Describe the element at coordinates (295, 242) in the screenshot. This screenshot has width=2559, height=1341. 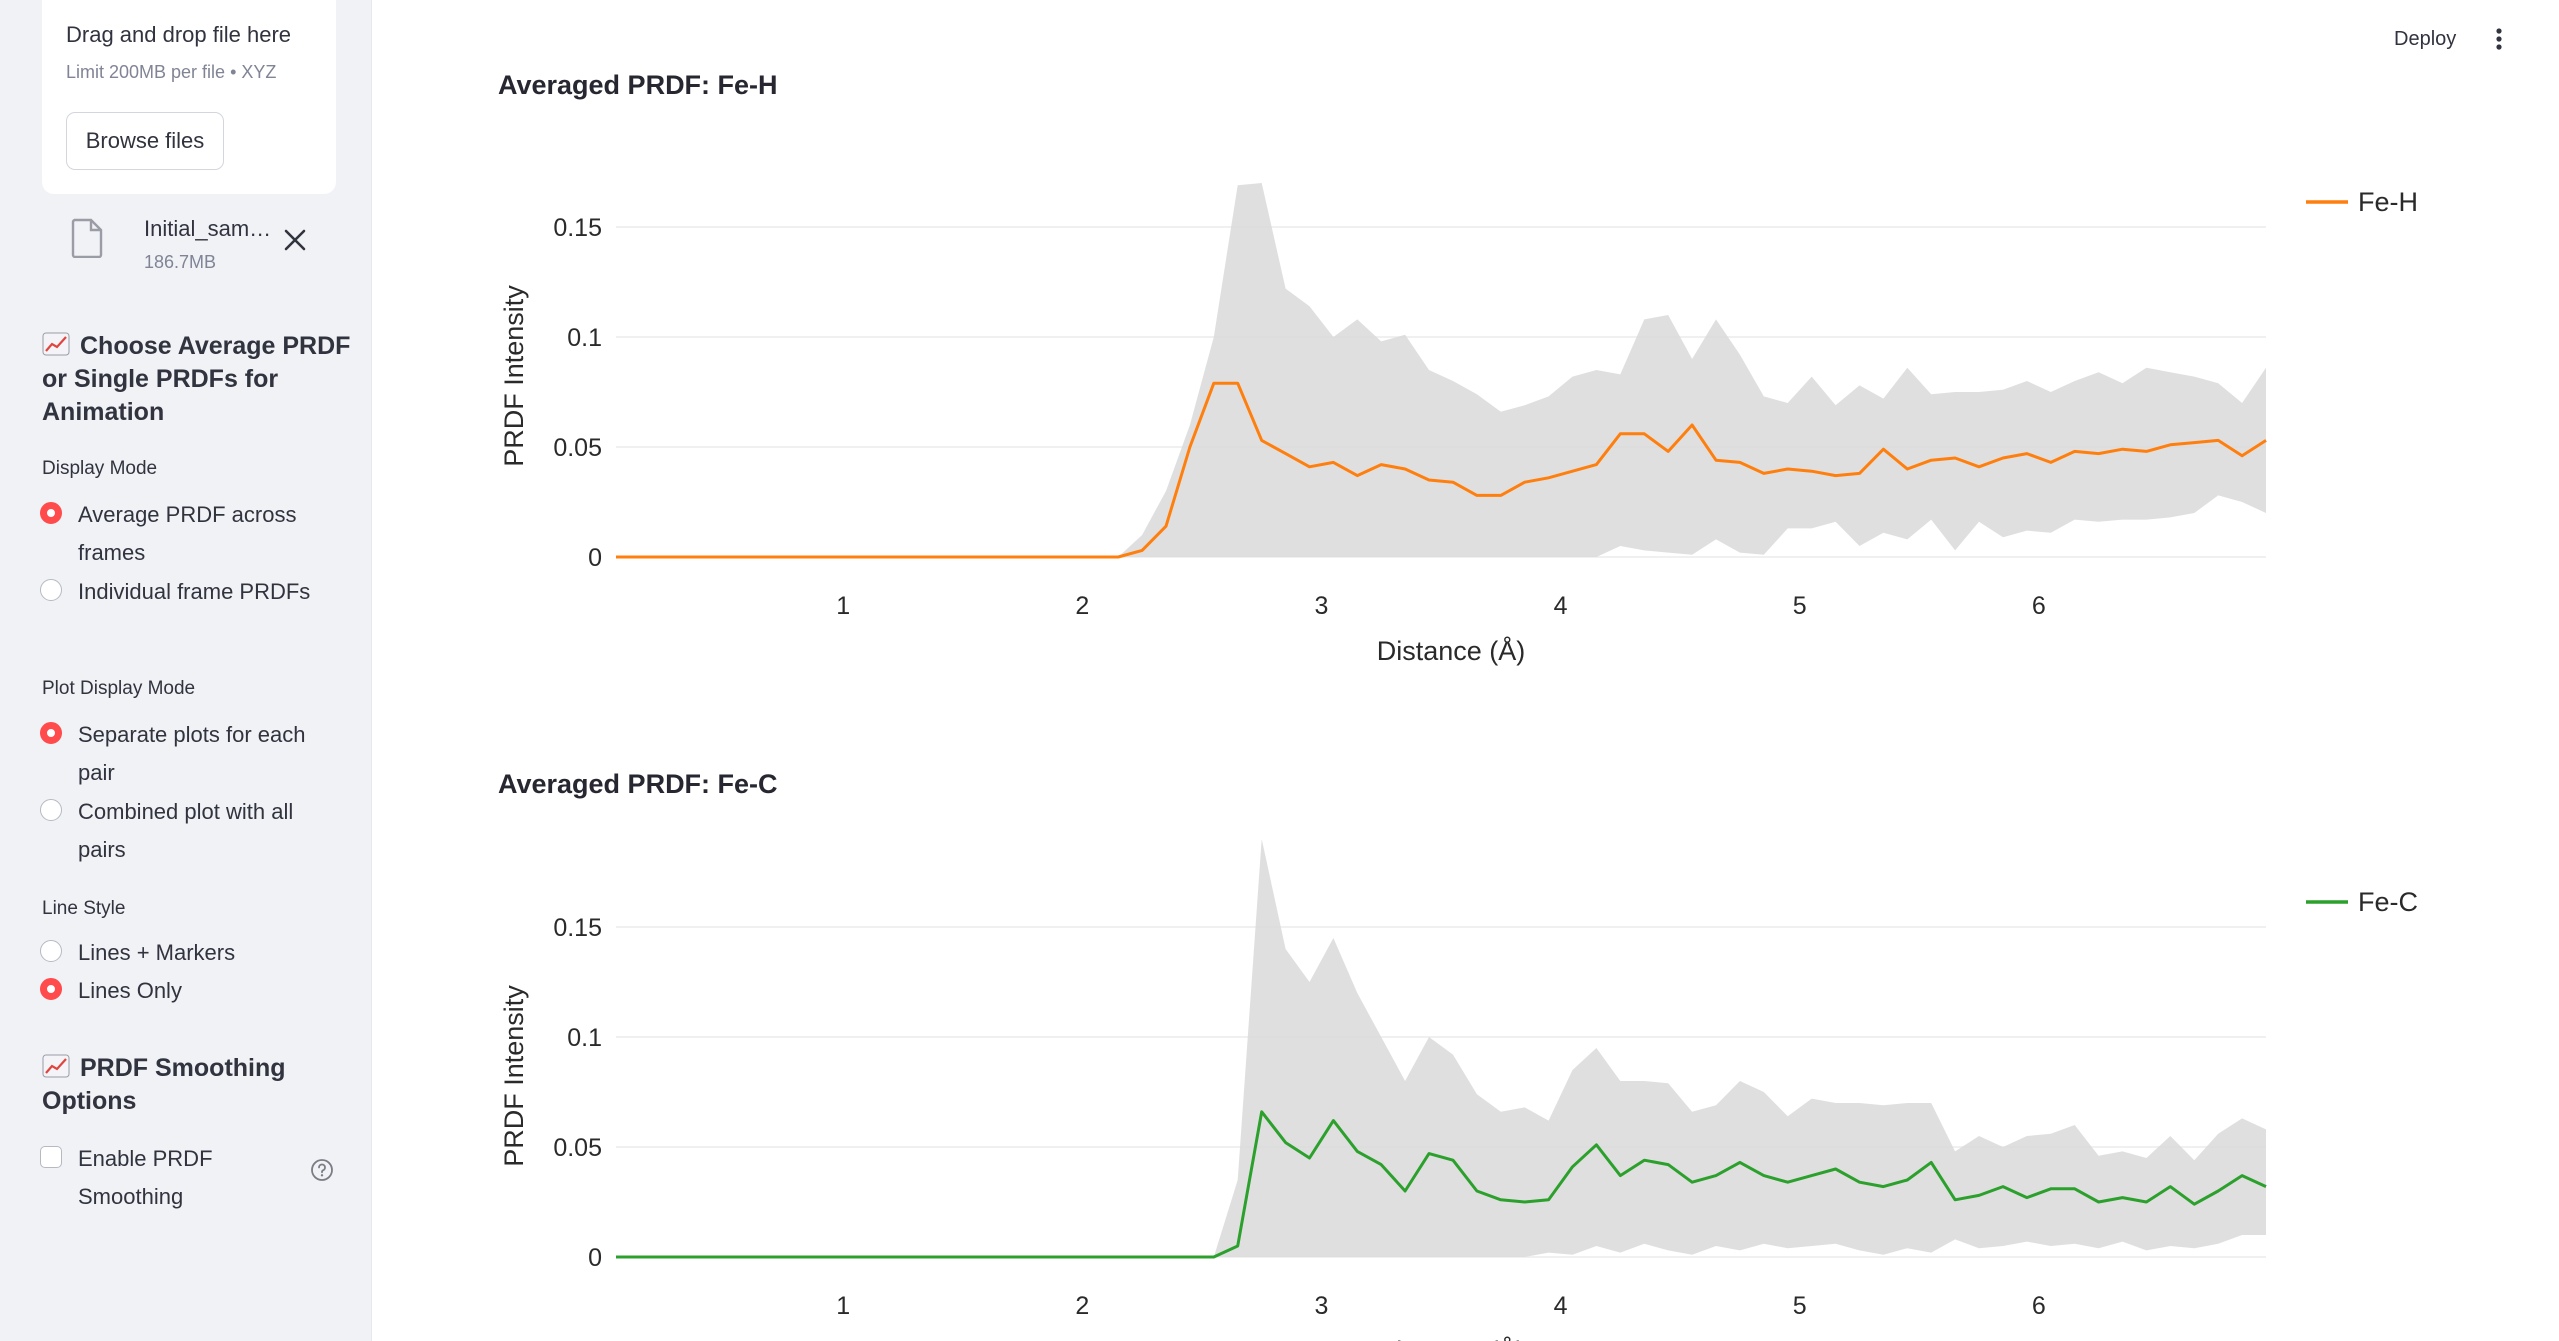
I see `close-icon` at that location.